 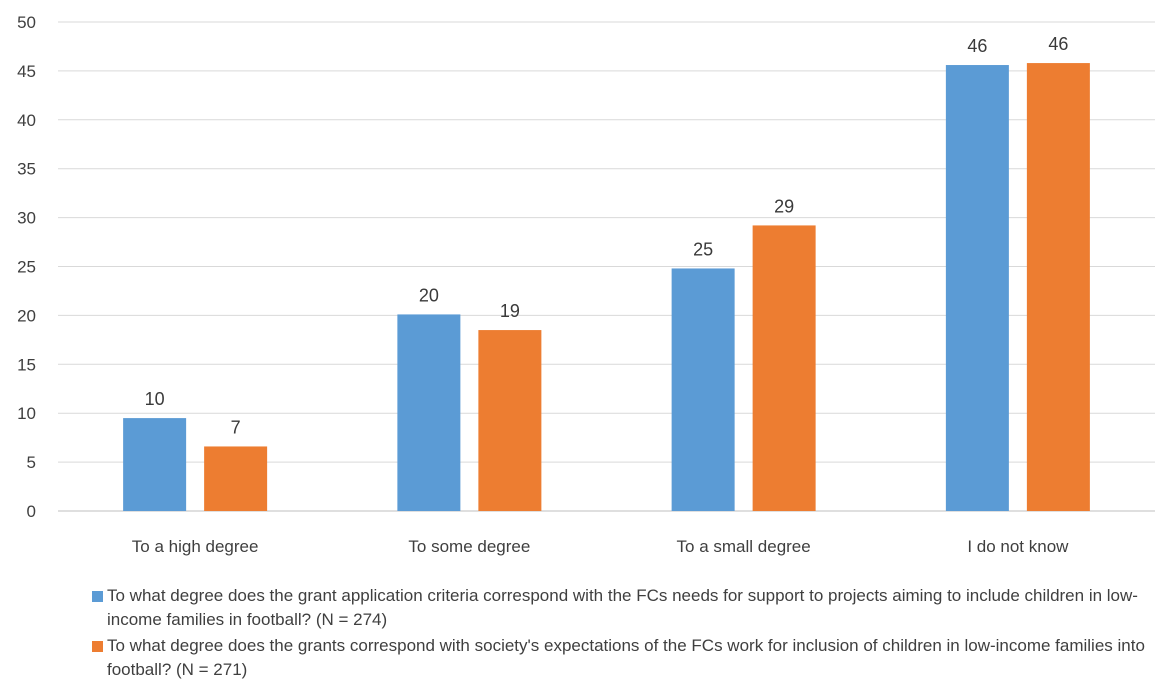 I want to click on y-tick-label-5: 5, so click(x=31, y=462).